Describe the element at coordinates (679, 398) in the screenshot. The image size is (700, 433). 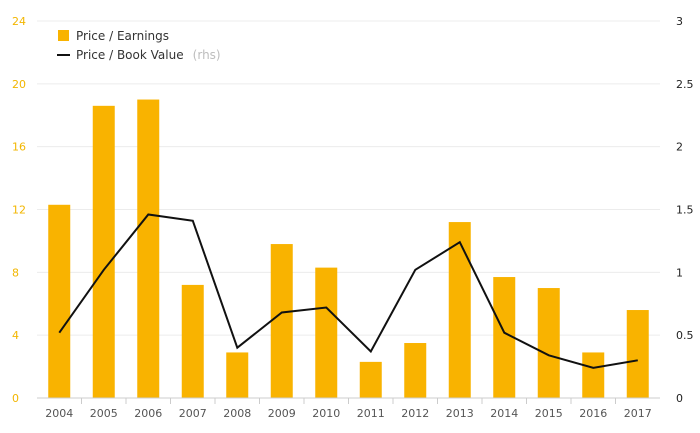
I see `right-tick-label: 0` at that location.